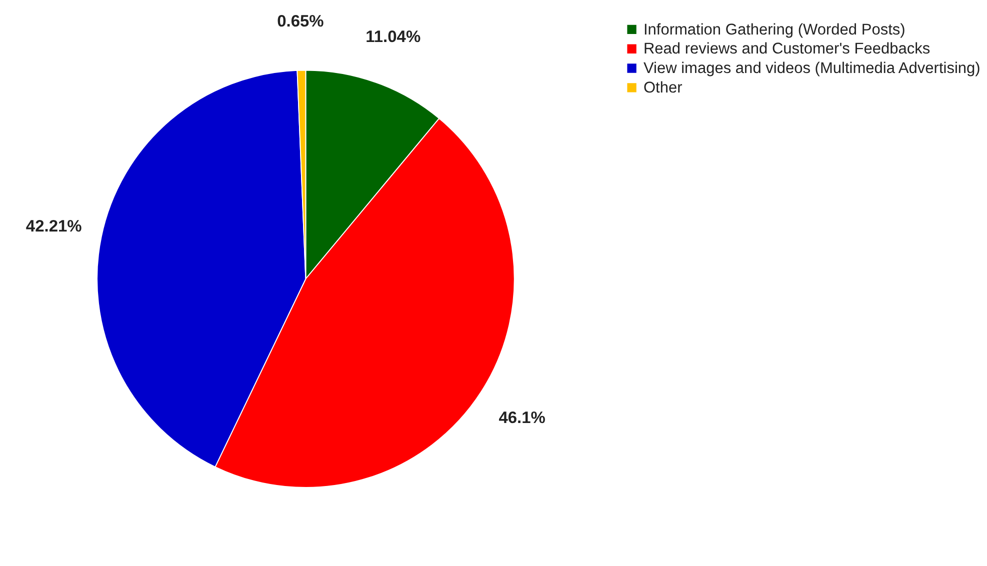  What do you see at coordinates (811, 69) in the screenshot?
I see `legend-label: View images and videos (Multimedia Advertising)` at bounding box center [811, 69].